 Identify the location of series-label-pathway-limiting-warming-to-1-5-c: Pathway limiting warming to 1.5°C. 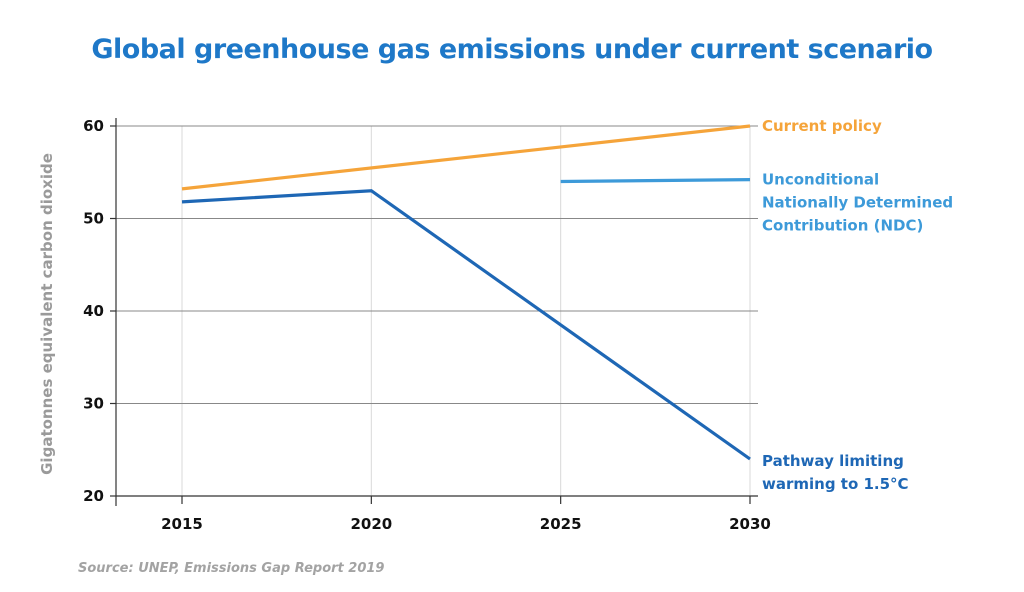
(835, 472).